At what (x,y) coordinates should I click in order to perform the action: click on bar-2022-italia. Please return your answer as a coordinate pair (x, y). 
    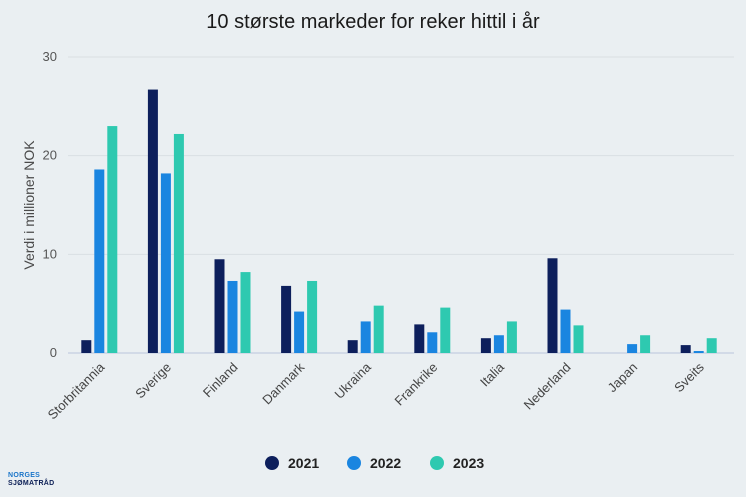
    Looking at the image, I should click on (498, 344).